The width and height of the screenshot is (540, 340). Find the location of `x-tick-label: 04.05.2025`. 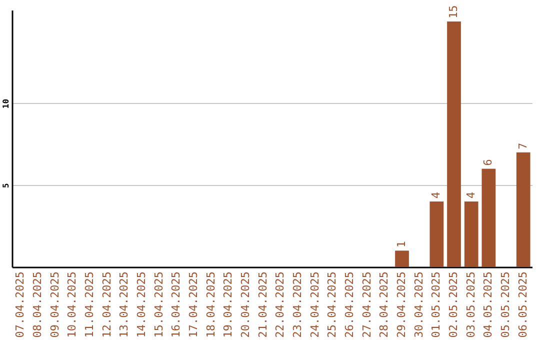

x-tick-label: 04.05.2025 is located at coordinates (488, 305).